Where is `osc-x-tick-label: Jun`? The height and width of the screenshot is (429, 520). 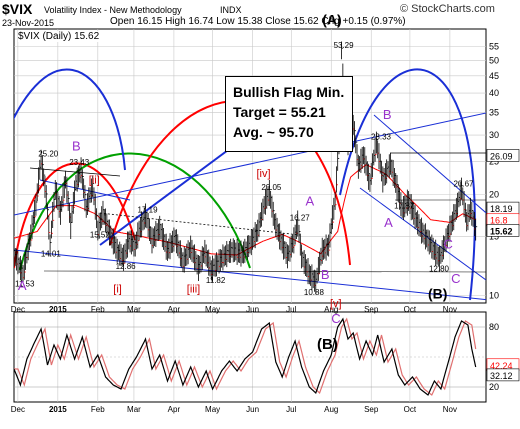 osc-x-tick-label: Jun is located at coordinates (252, 409).